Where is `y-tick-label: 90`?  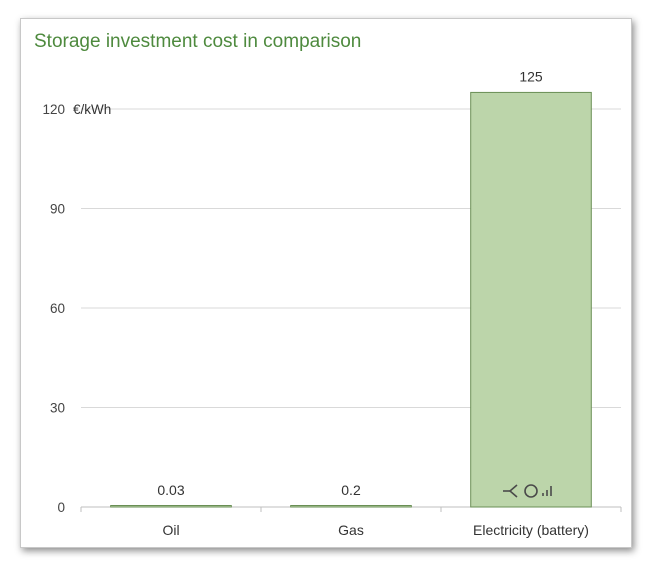 y-tick-label: 90 is located at coordinates (57, 209).